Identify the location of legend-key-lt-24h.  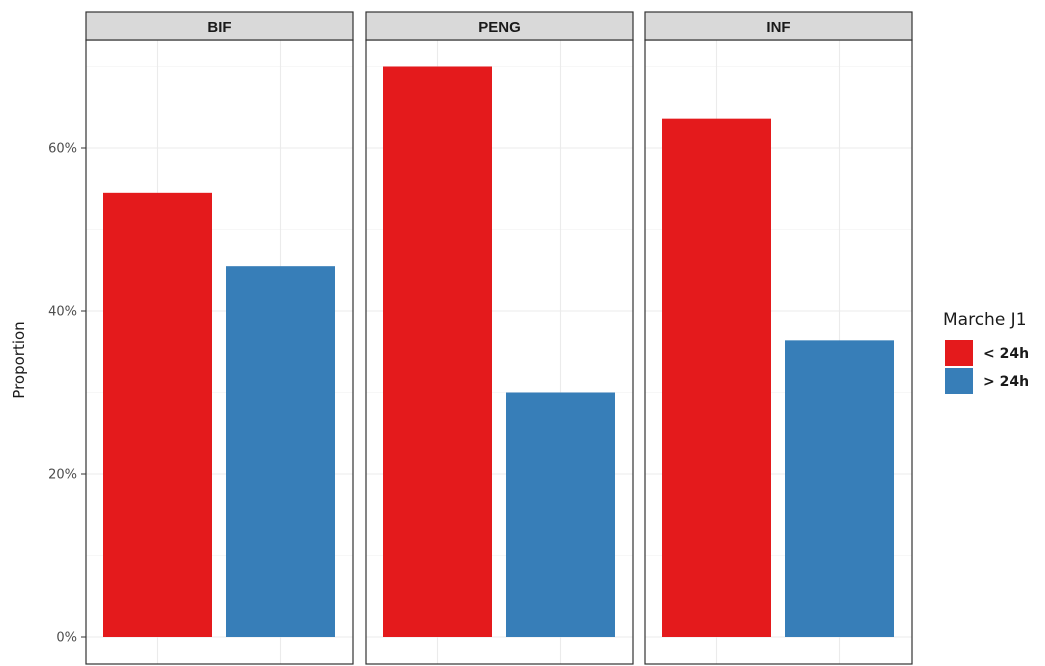
(959, 353).